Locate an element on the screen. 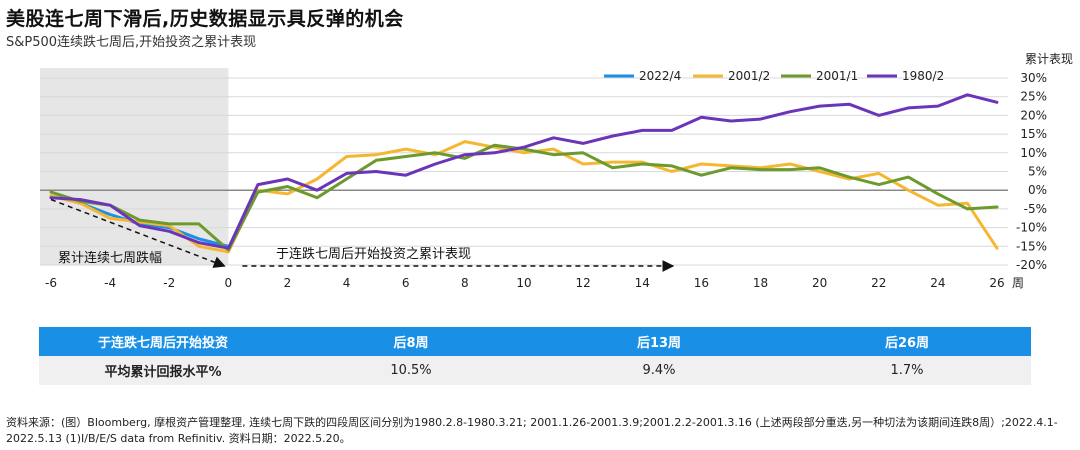 This screenshot has height=450, width=1080. legend-label: 1980/2 is located at coordinates (923, 76).